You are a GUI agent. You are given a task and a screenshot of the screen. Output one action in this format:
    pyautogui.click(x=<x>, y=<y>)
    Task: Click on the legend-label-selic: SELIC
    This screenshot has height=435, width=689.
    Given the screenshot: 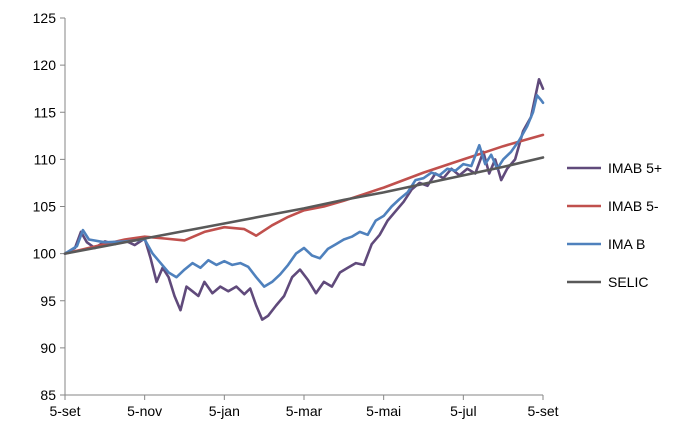 What is the action you would take?
    pyautogui.click(x=628, y=282)
    